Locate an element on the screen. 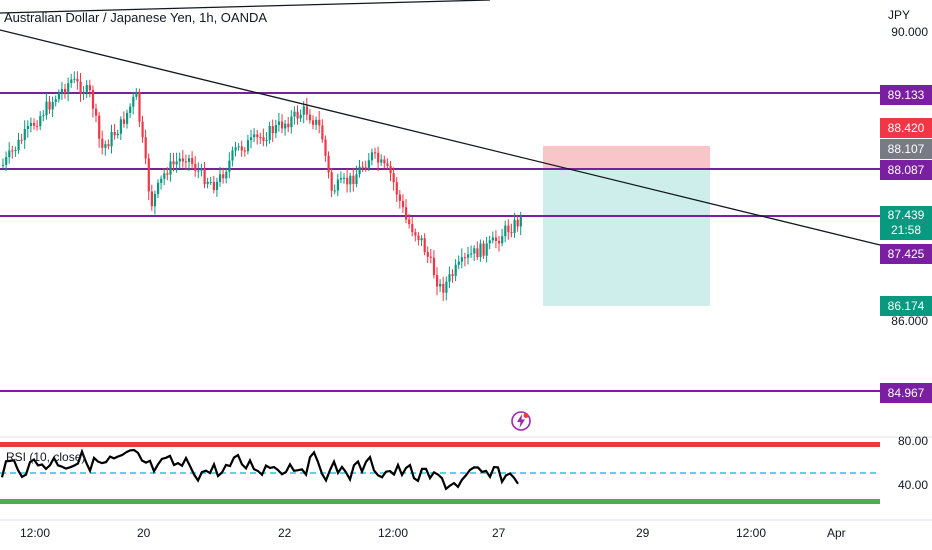 The height and width of the screenshot is (550, 932). time-label: 27 is located at coordinates (499, 533).